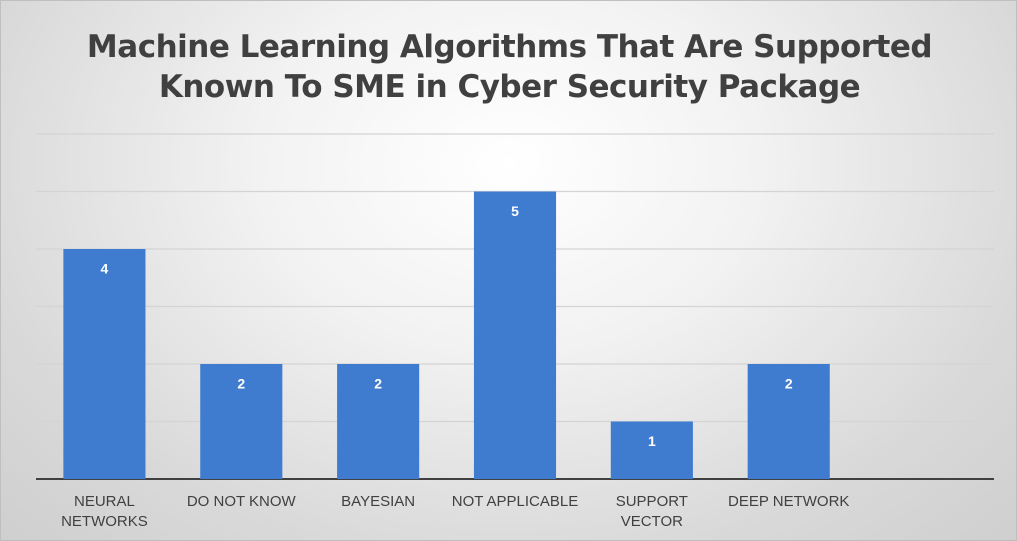 This screenshot has width=1017, height=541. I want to click on x-tick-label: DO NOT KNOW, so click(241, 501).